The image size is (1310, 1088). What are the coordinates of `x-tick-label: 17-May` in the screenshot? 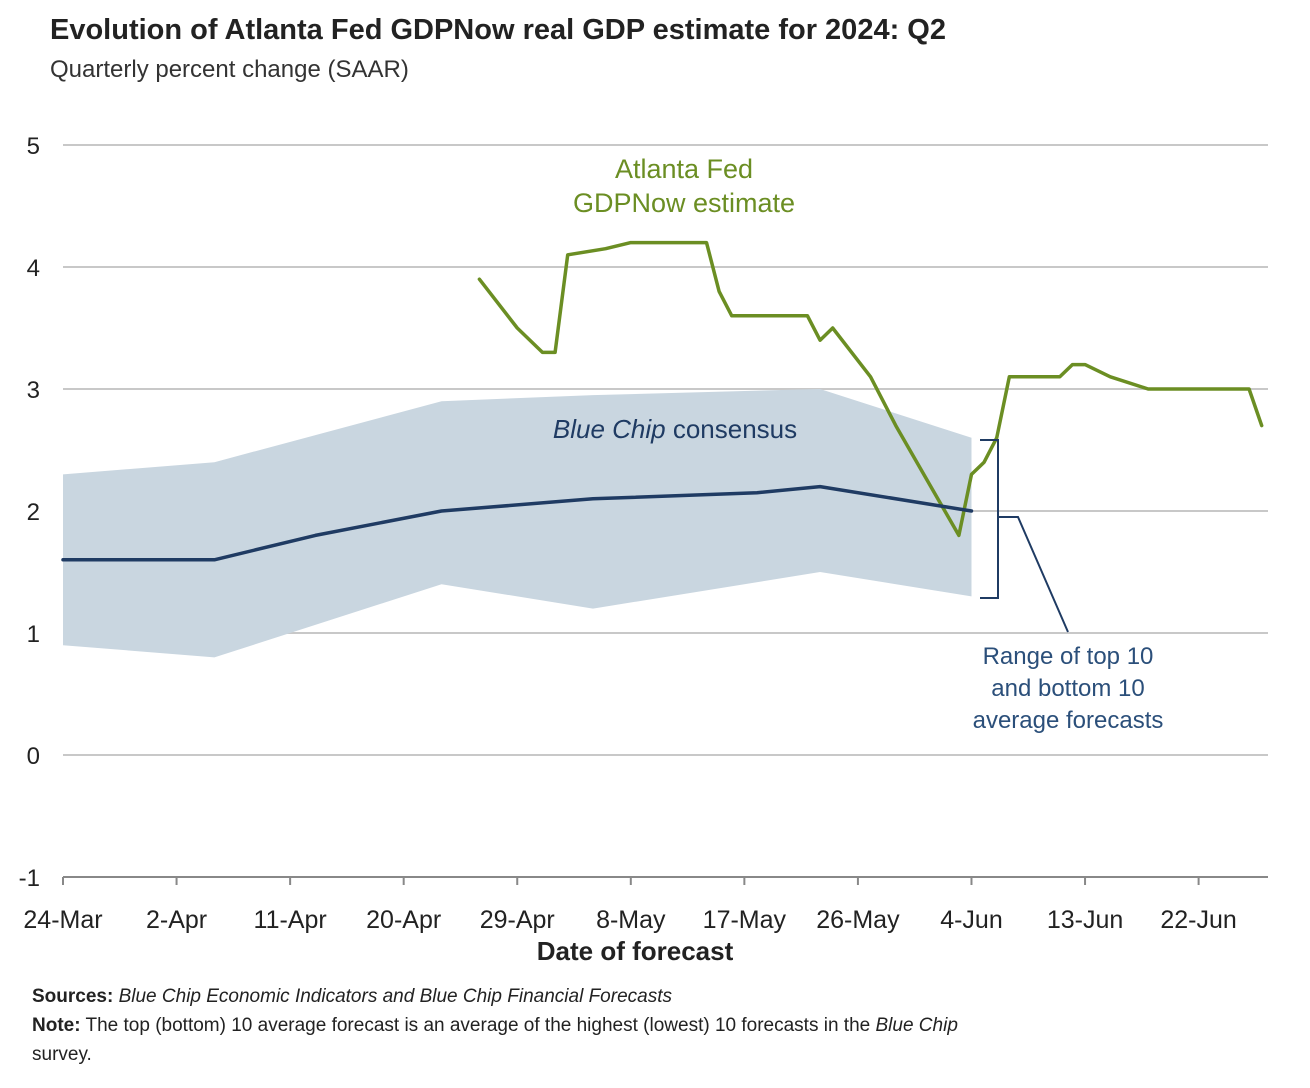 It's located at (745, 920).